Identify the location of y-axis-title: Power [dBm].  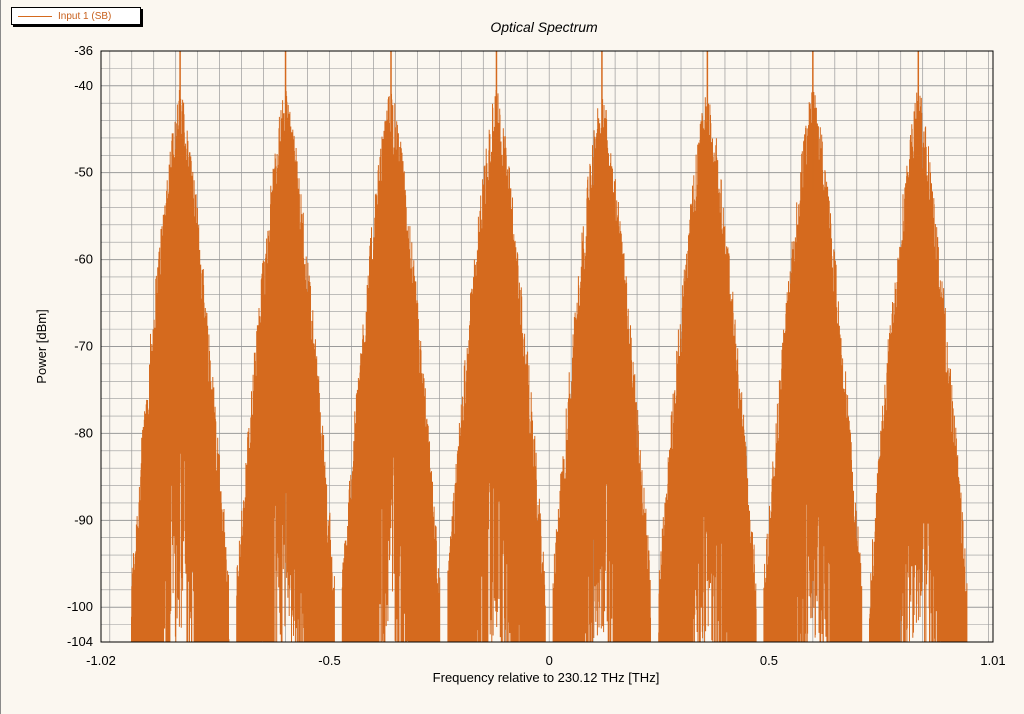
(41, 346).